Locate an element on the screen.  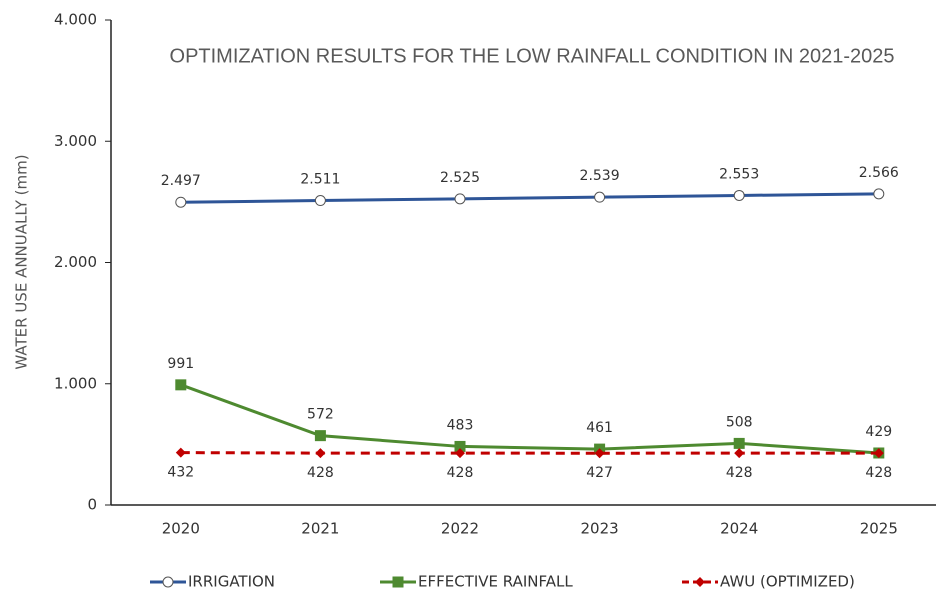
y-axis-label: WATER USE ANNUALLY (mm) is located at coordinates (22, 261).